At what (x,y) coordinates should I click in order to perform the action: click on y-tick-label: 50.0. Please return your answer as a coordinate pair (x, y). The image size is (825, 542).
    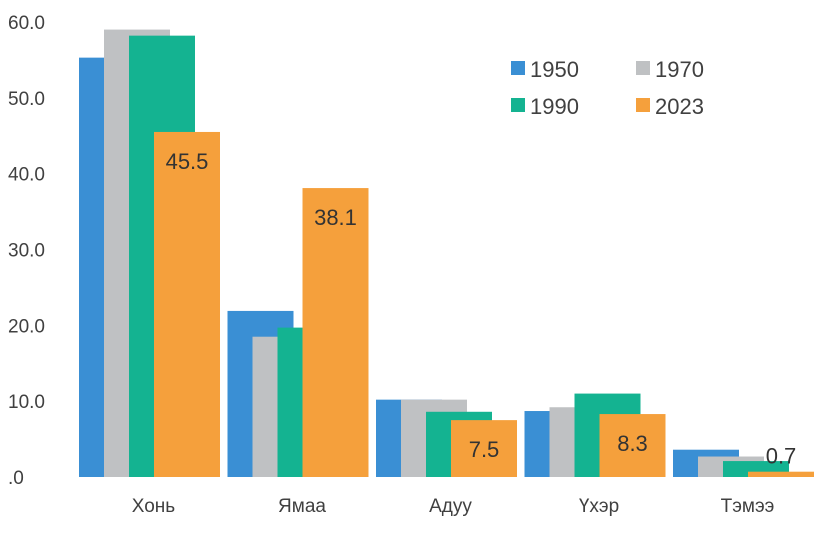
    Looking at the image, I should click on (26, 99).